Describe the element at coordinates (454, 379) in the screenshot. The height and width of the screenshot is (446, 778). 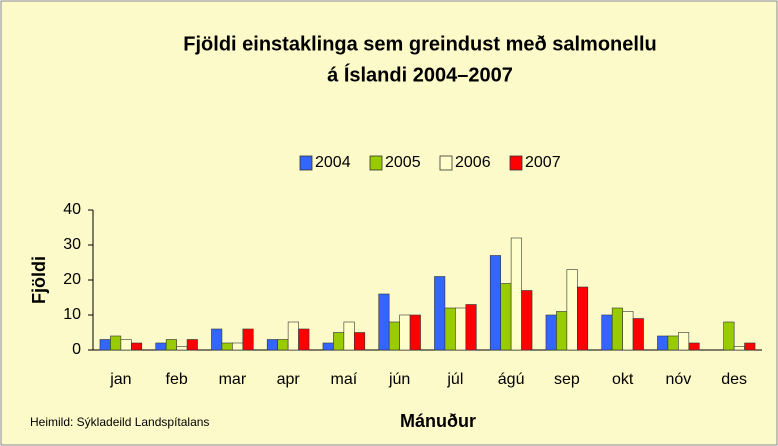
I see `x-tick-label: júl` at that location.